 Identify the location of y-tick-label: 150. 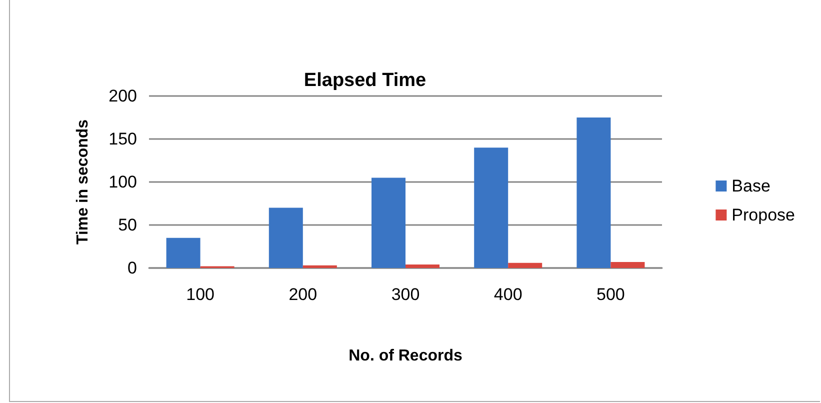
(122, 139).